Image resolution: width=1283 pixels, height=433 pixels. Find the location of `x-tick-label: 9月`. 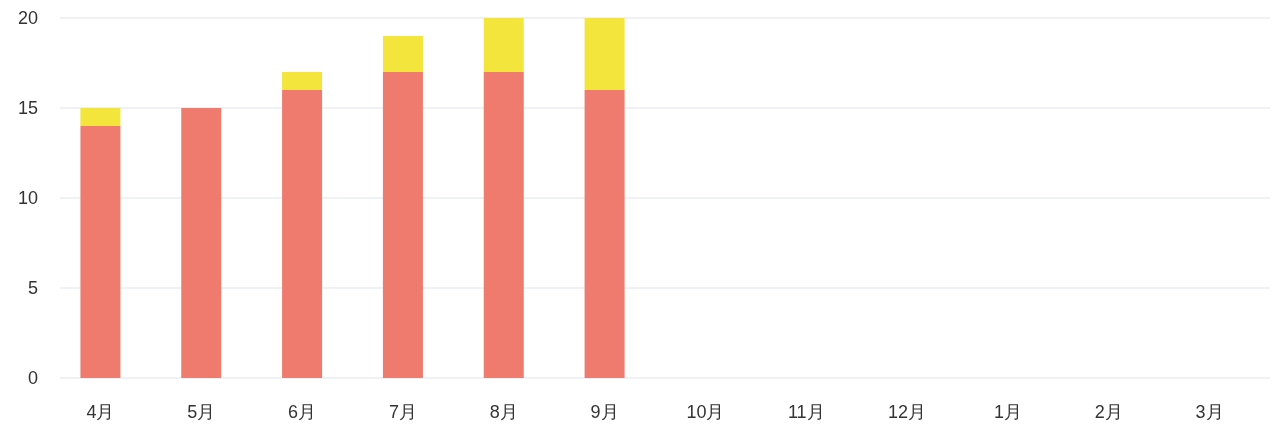

x-tick-label: 9月 is located at coordinates (604, 412).